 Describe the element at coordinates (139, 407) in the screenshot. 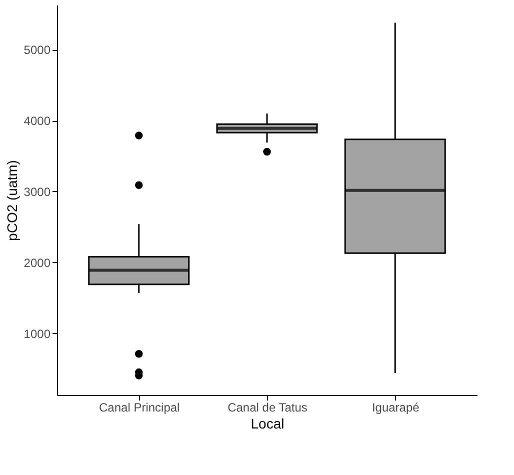

I see `x-tick-label: Canal Principal` at that location.